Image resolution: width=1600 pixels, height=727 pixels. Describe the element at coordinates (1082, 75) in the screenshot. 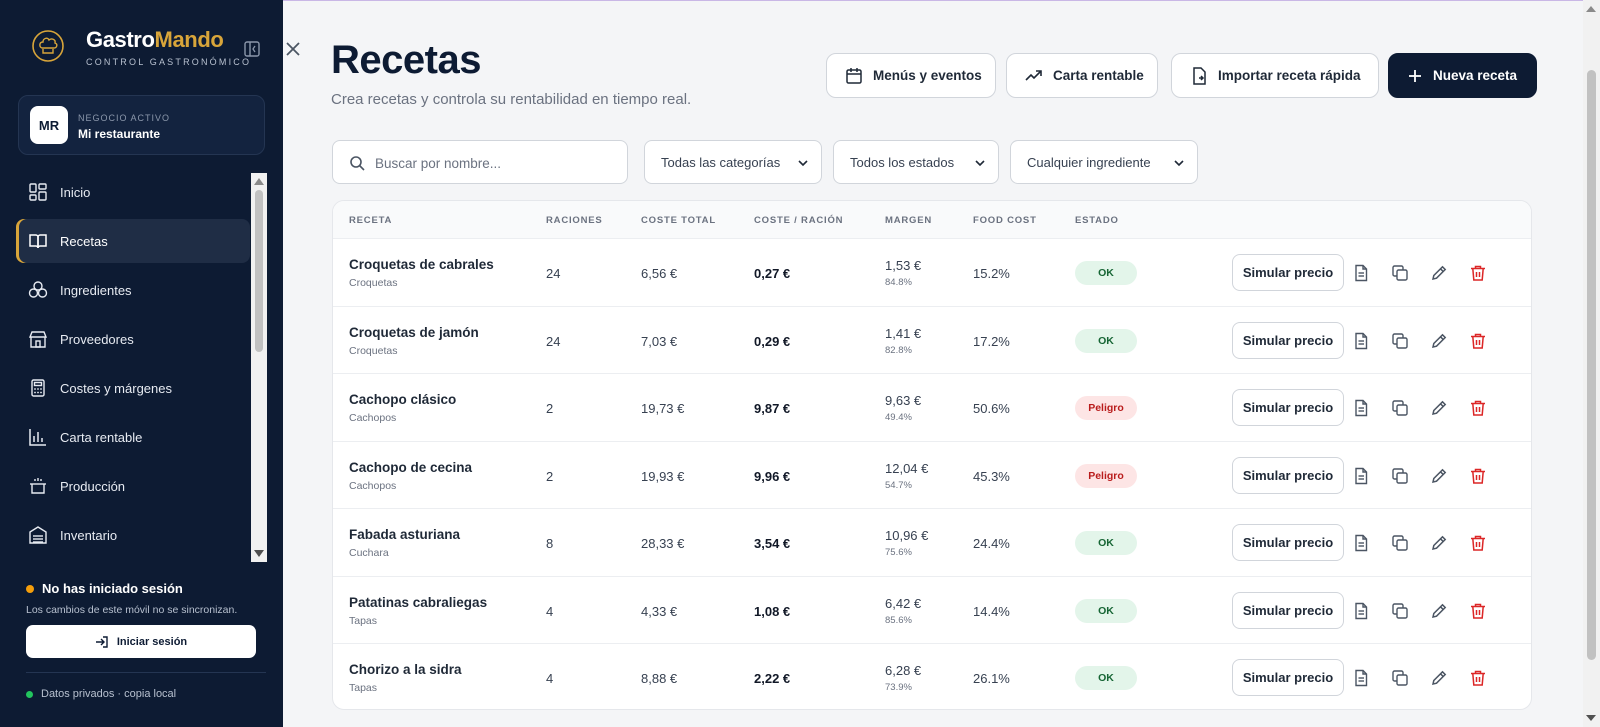

I see `carta-rentable-button: Carta rentable` at that location.